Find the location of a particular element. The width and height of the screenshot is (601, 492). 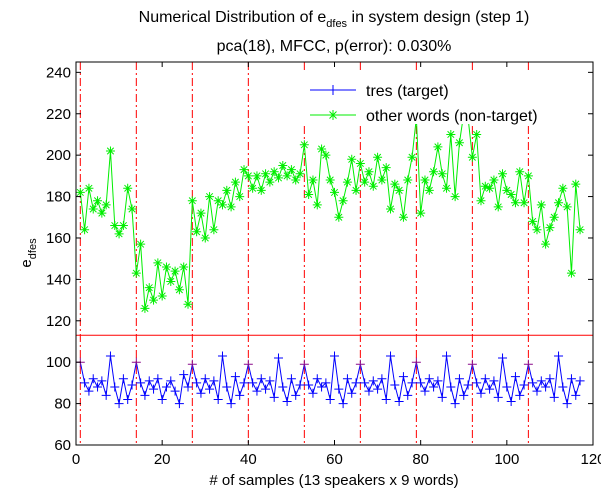

x-axis-label: # of samples (13 speakers x 9 words) is located at coordinates (333, 480).